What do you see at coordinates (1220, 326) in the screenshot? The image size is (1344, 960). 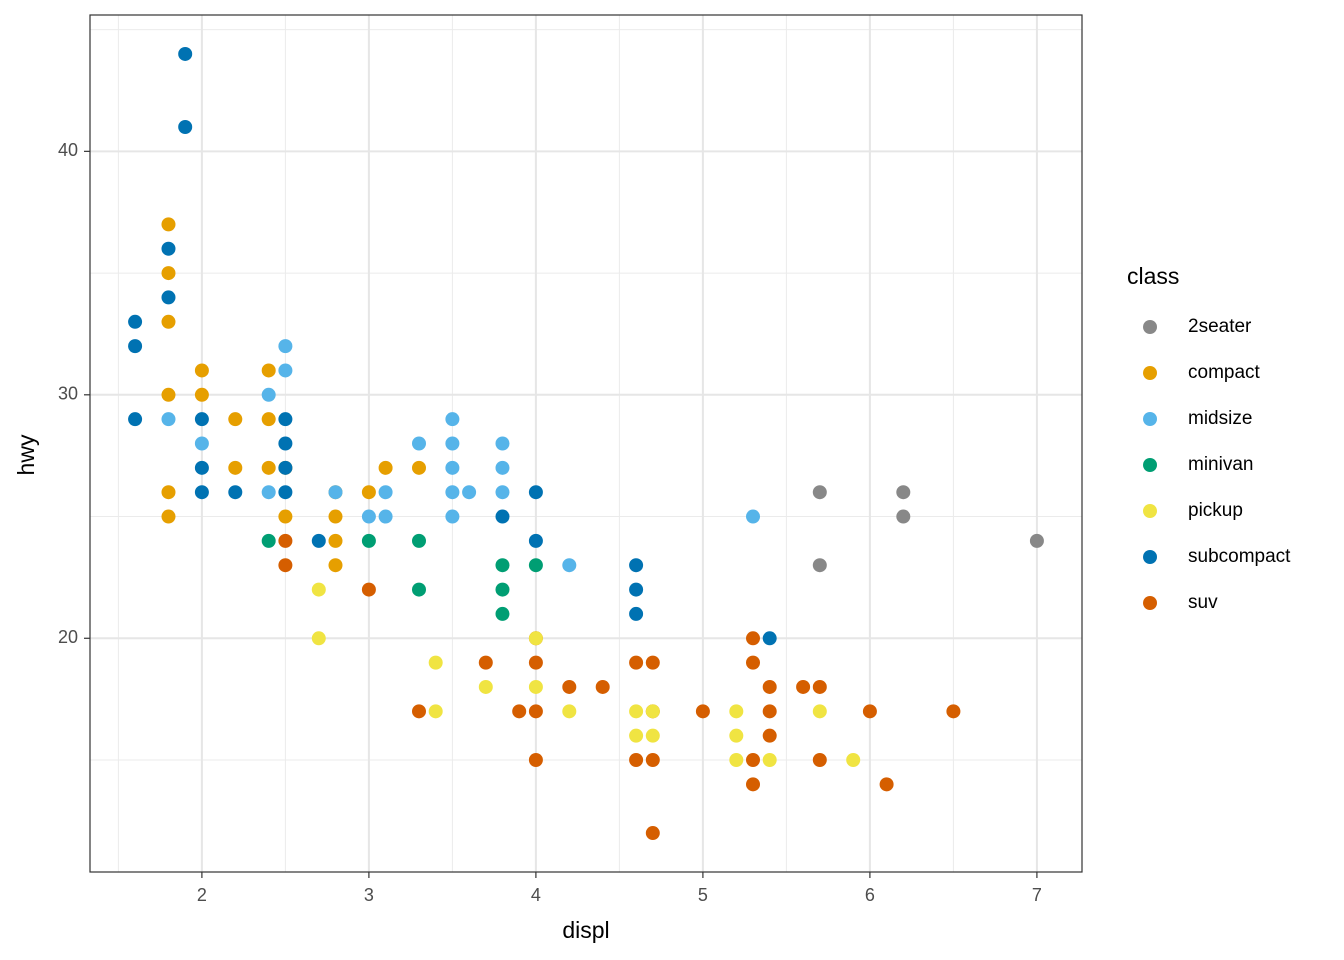 I see `legend-label: 2seater` at bounding box center [1220, 326].